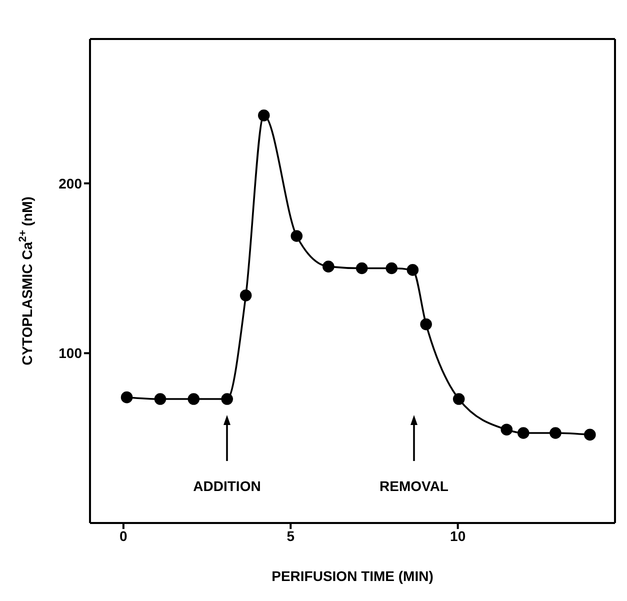 The image size is (627, 601). I want to click on x-tick-label: 10, so click(458, 536).